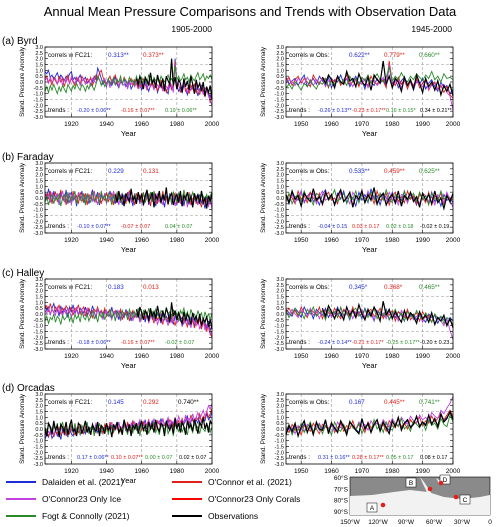 Image resolution: width=500 pixels, height=527 pixels. Describe the element at coordinates (445, 479) in the screenshot. I see `site-label-box` at that location.